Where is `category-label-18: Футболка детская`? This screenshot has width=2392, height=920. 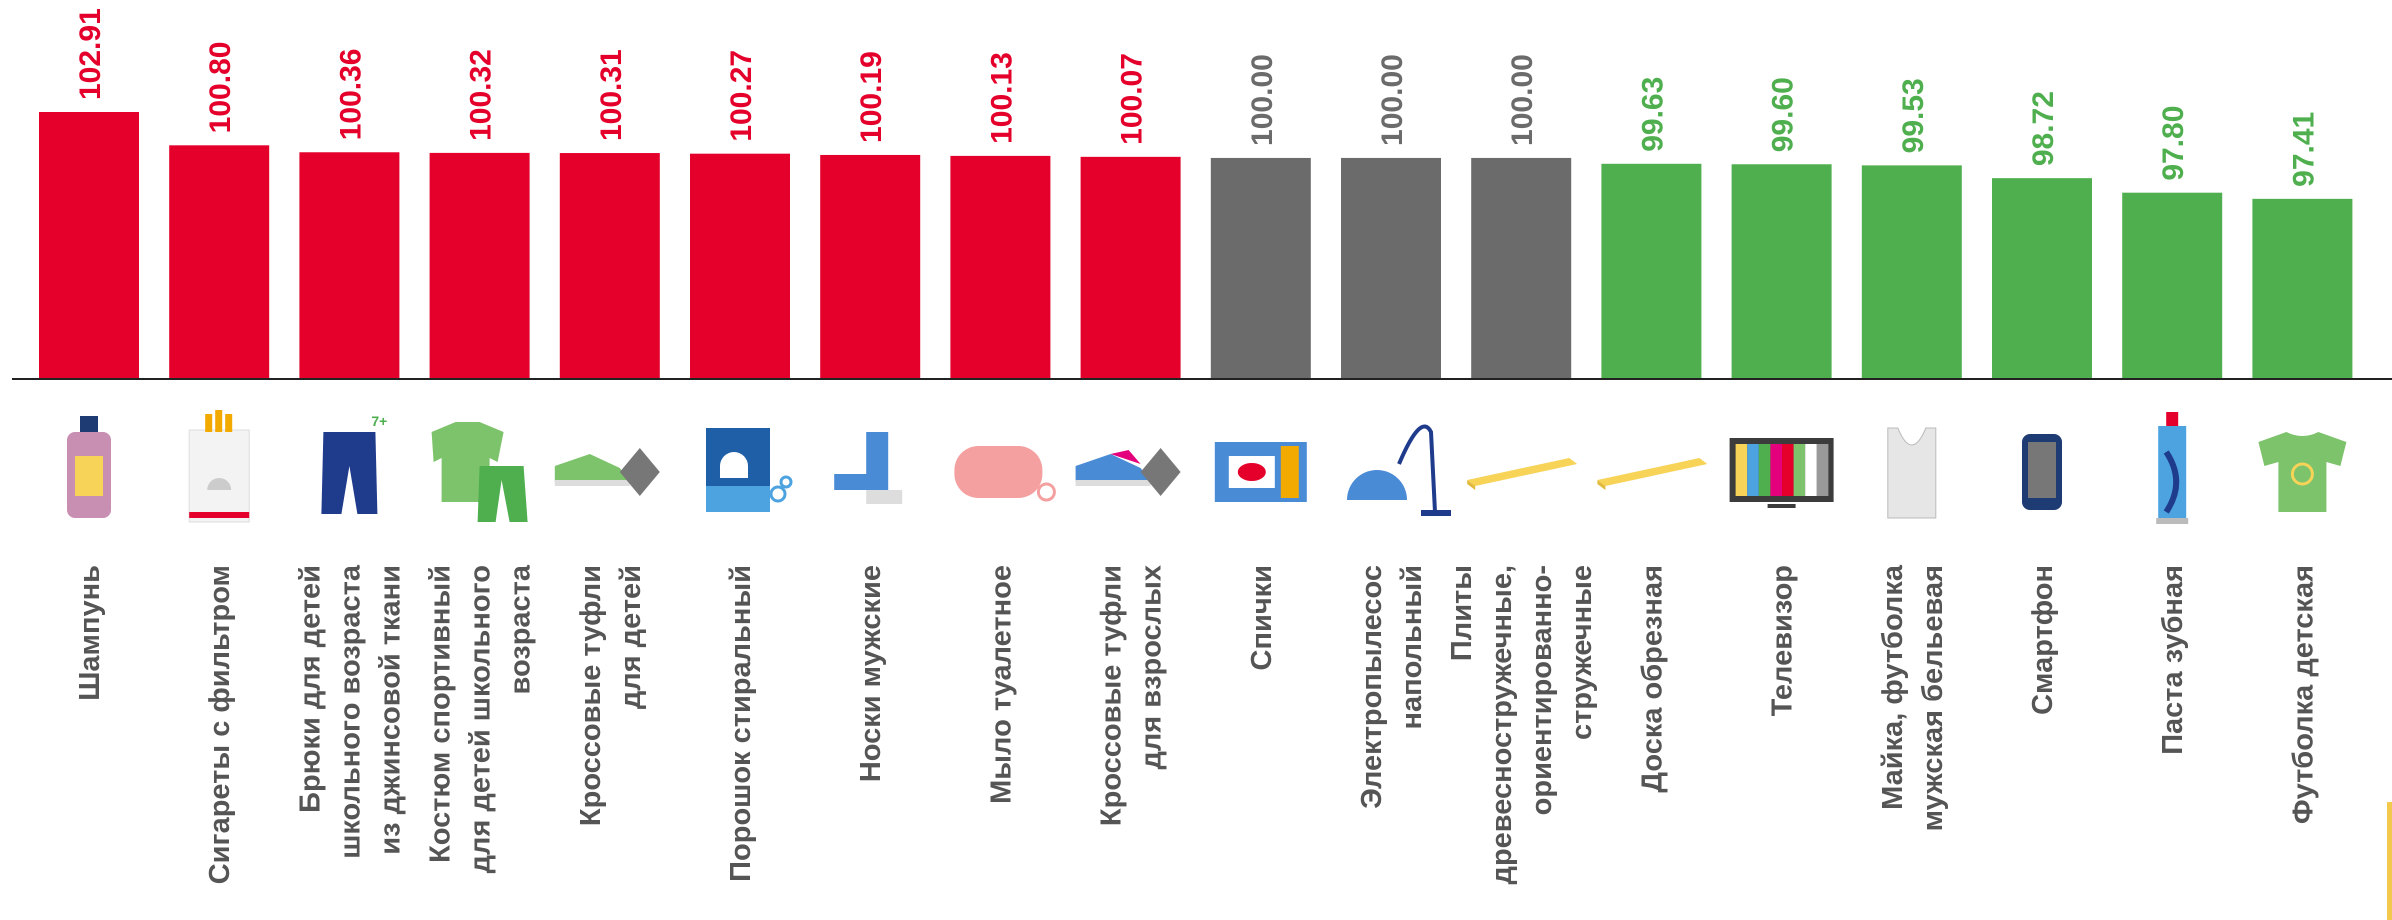
category-label-18: Футболка детская is located at coordinates (2303, 694).